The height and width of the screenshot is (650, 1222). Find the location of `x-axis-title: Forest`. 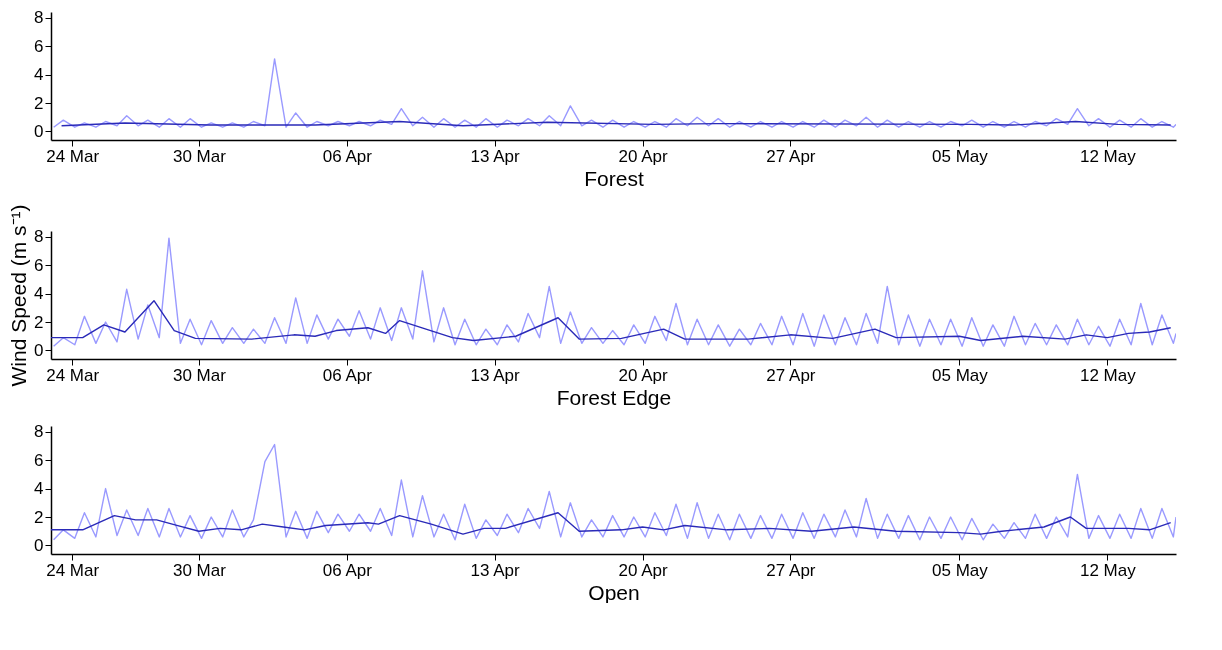

x-axis-title: Forest is located at coordinates (614, 178).